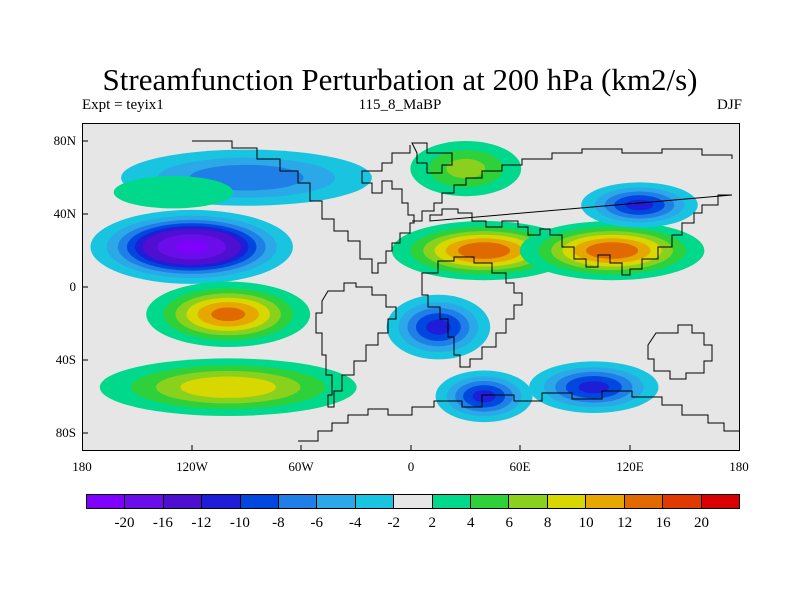 This screenshot has height=600, width=800. I want to click on season-label: DJF, so click(729, 105).